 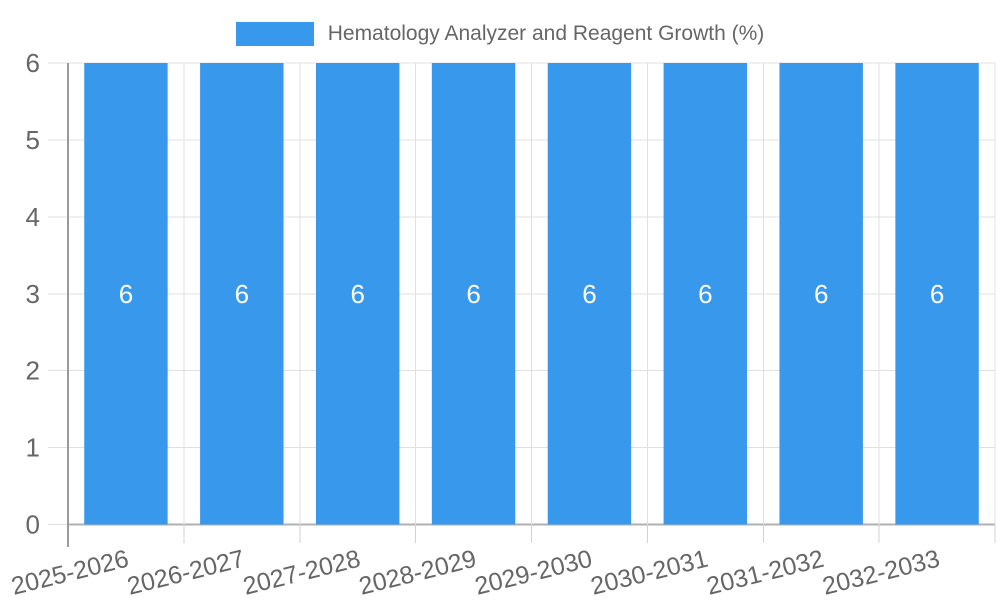 I want to click on x-axis-label: 2028-2029, so click(x=417, y=572).